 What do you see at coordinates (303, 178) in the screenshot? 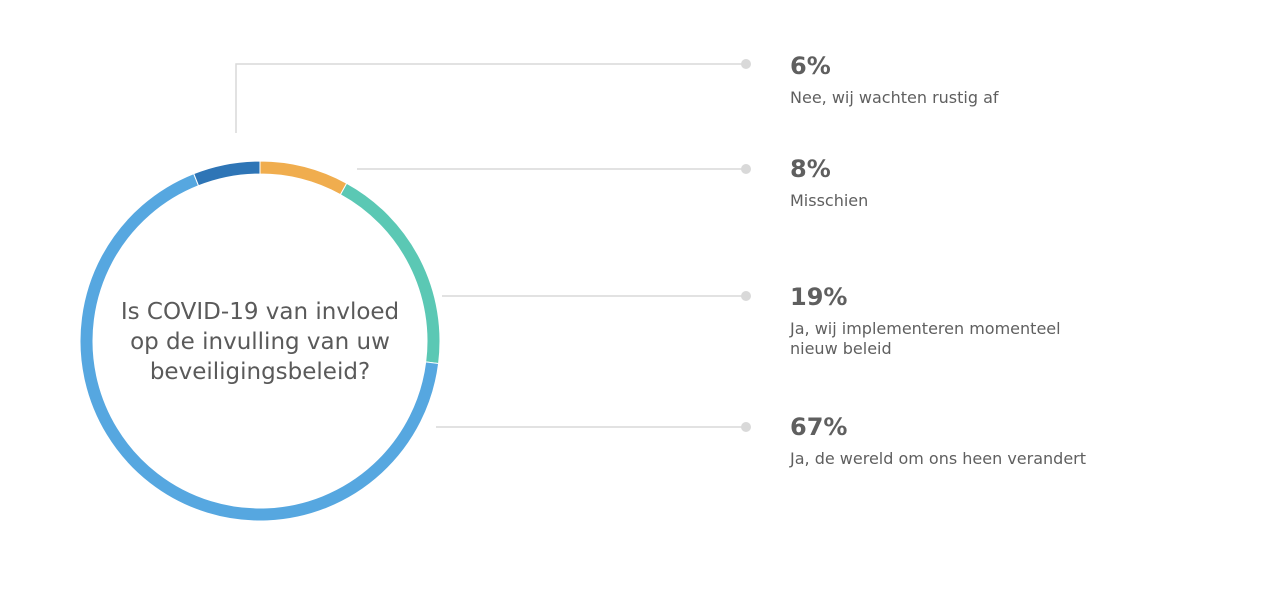
I see `pie-slice-8-misschien` at bounding box center [303, 178].